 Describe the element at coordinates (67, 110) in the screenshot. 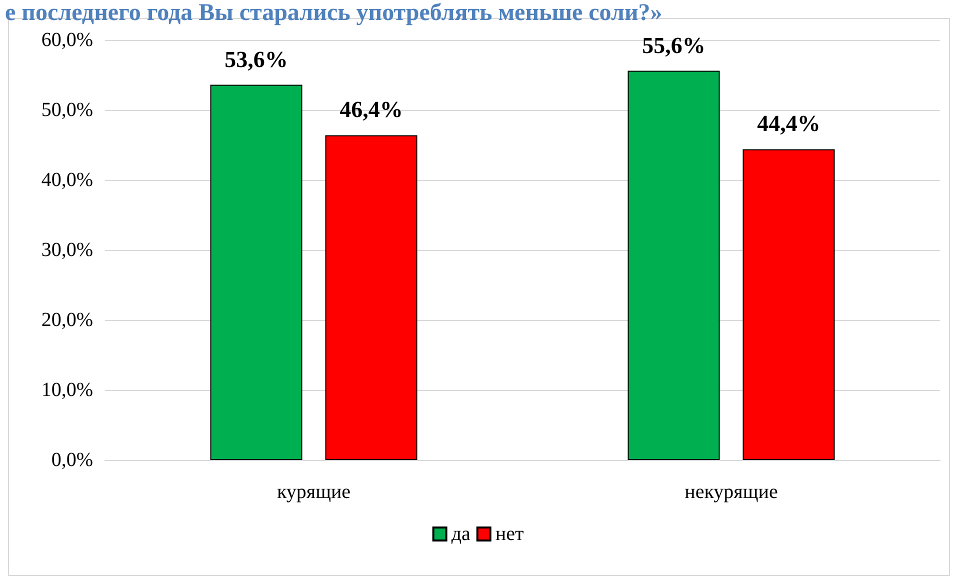

I see `y-tick-label: 50,0%` at that location.